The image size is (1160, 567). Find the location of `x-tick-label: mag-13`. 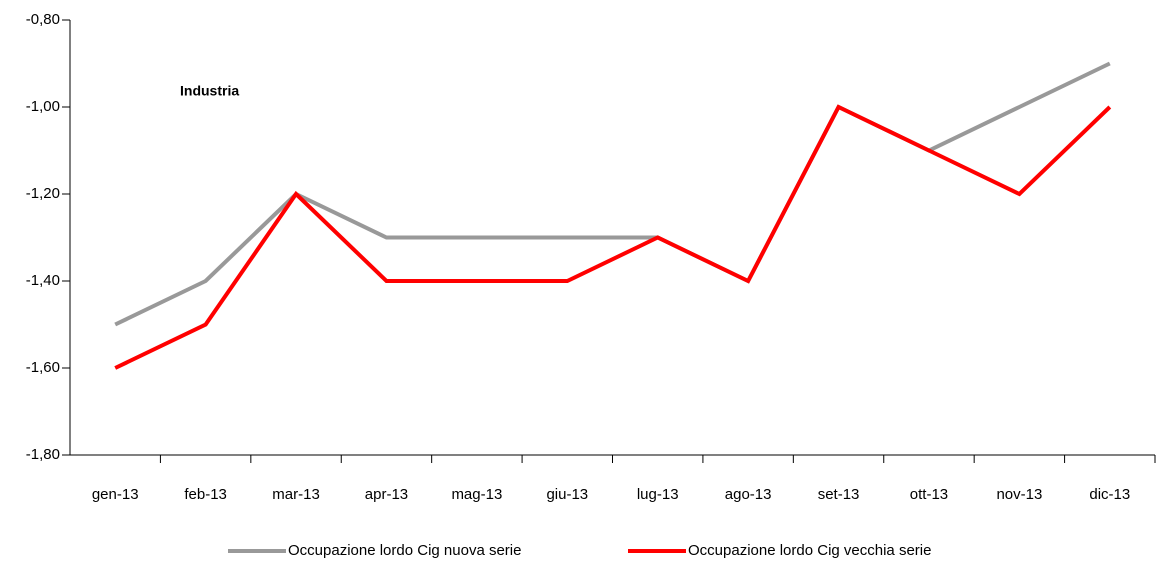

x-tick-label: mag-13 is located at coordinates (476, 494).